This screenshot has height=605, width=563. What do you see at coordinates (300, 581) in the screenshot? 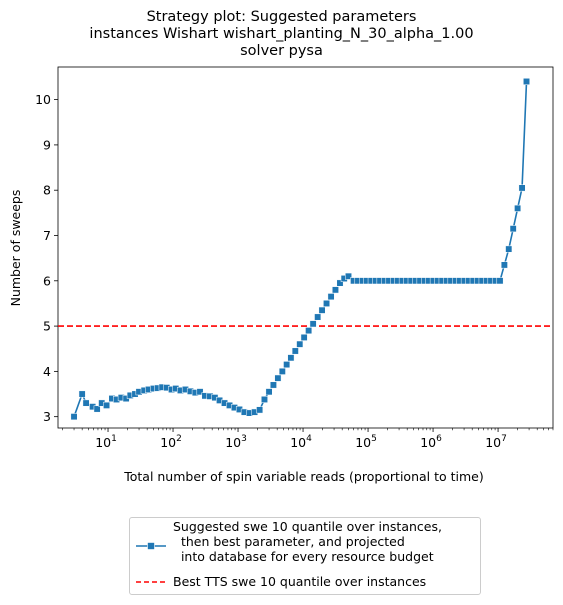
I see `legend-label-best-tts: Best TTS swe 10 quantile over instances` at bounding box center [300, 581].